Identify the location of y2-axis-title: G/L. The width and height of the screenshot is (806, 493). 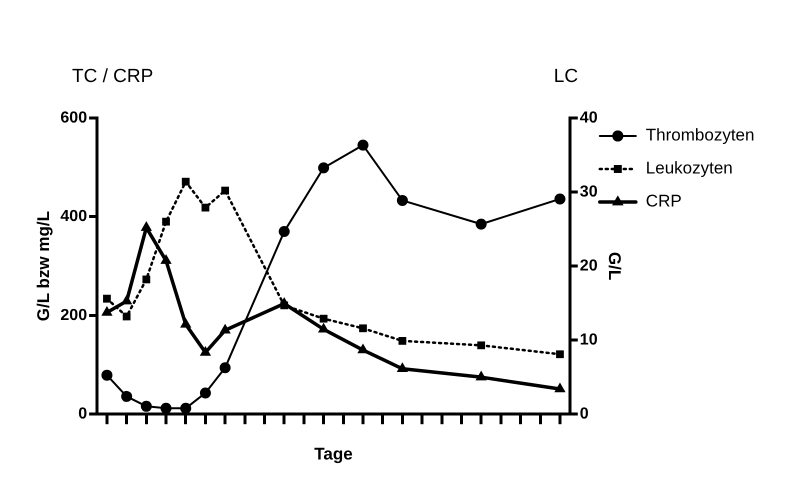
(614, 266).